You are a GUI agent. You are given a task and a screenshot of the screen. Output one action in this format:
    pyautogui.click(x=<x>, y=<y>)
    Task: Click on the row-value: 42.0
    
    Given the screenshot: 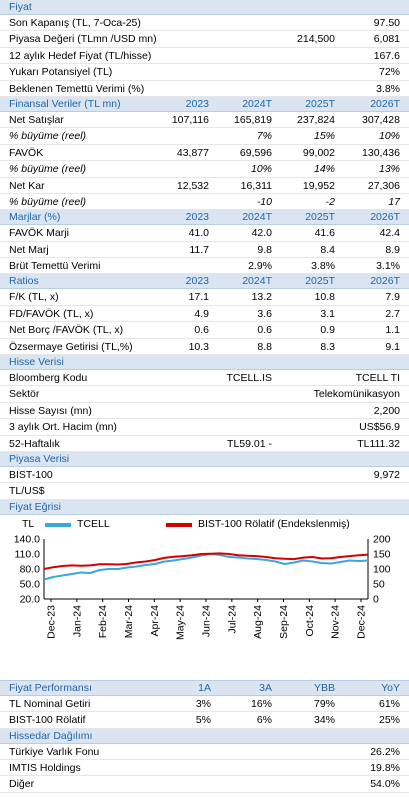 What is the action you would take?
    pyautogui.click(x=261, y=233)
    